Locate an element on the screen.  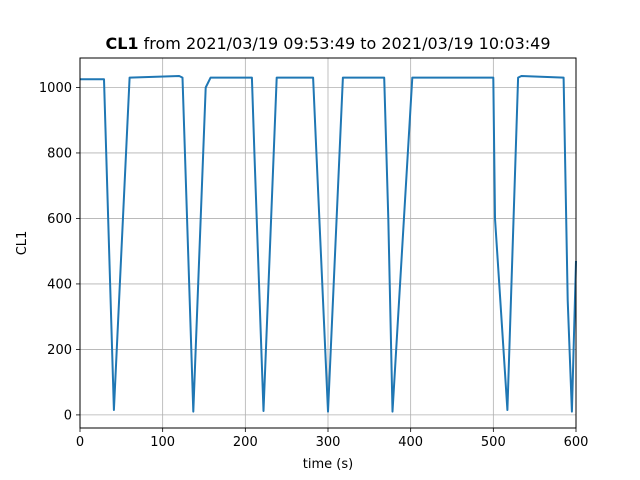
y-tick-label: 800 is located at coordinates (59, 153).